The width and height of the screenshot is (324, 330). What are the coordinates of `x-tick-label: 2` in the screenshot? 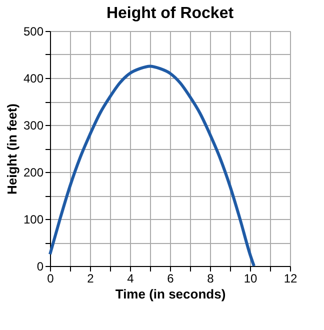 It's located at (90, 279).